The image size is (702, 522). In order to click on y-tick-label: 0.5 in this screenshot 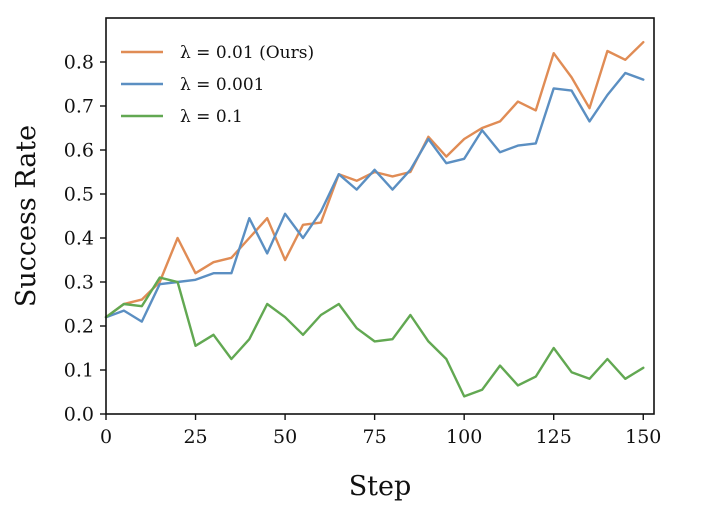, I will do `click(79, 195)`.